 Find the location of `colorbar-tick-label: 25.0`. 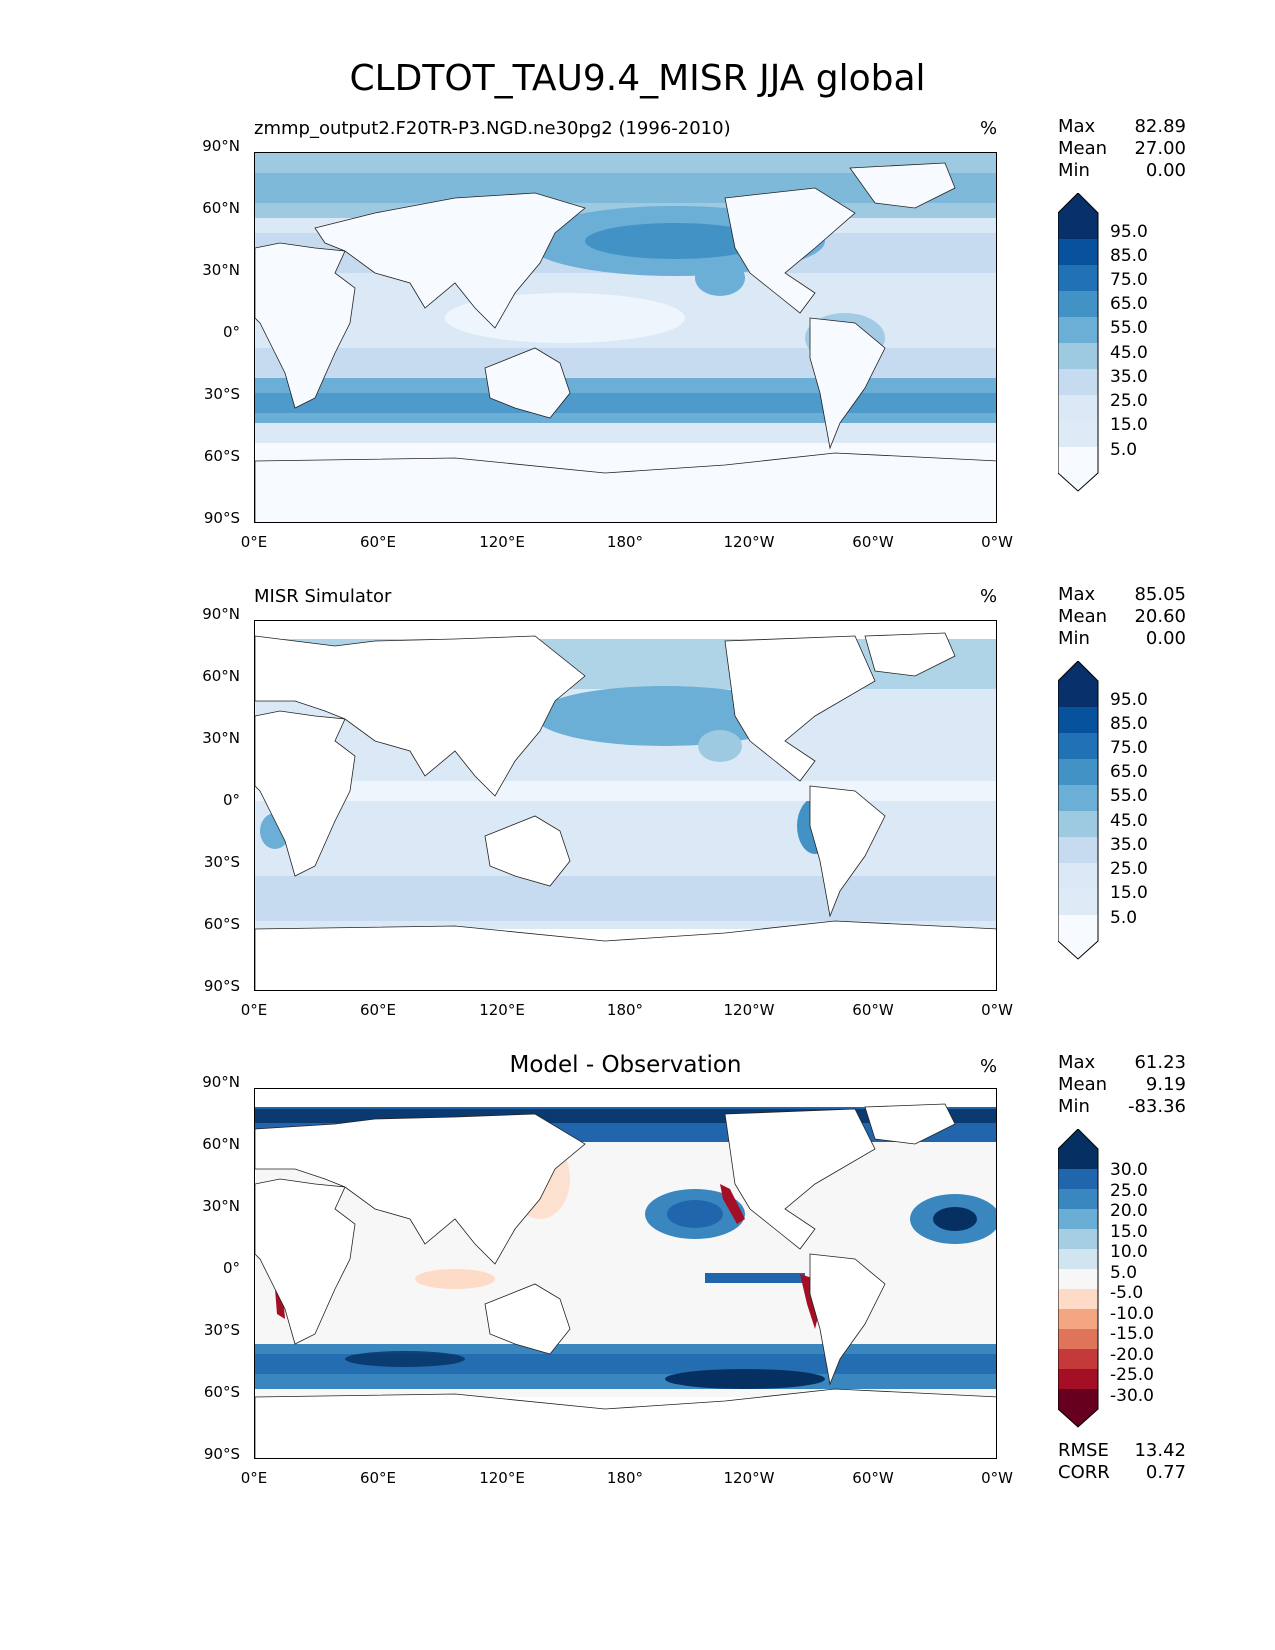

colorbar-tick-label: 25.0 is located at coordinates (1129, 401).